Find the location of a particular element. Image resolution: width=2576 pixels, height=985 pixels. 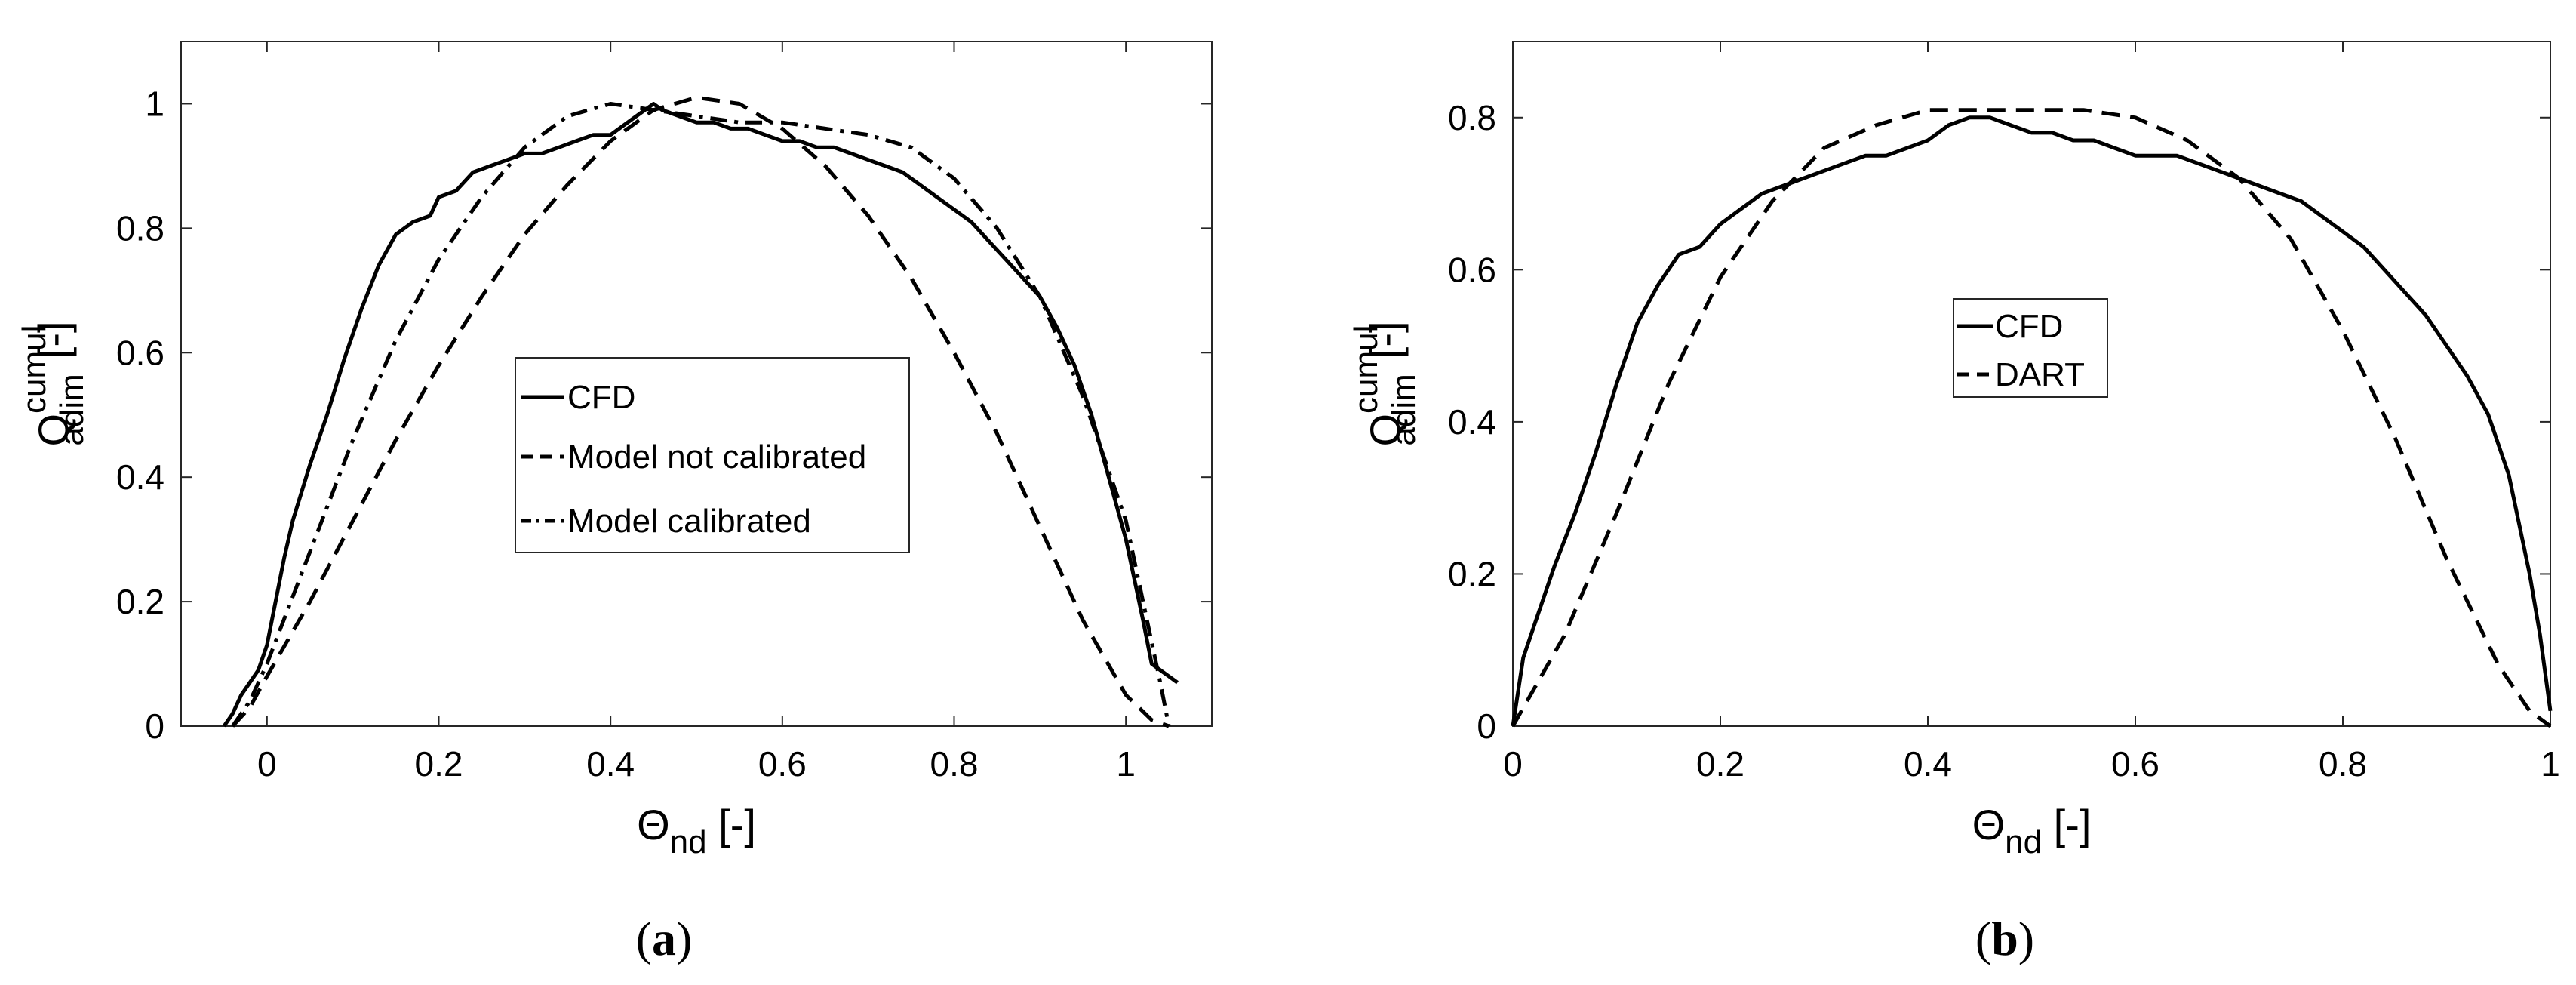

y-tick-label: 1 is located at coordinates (154, 104).